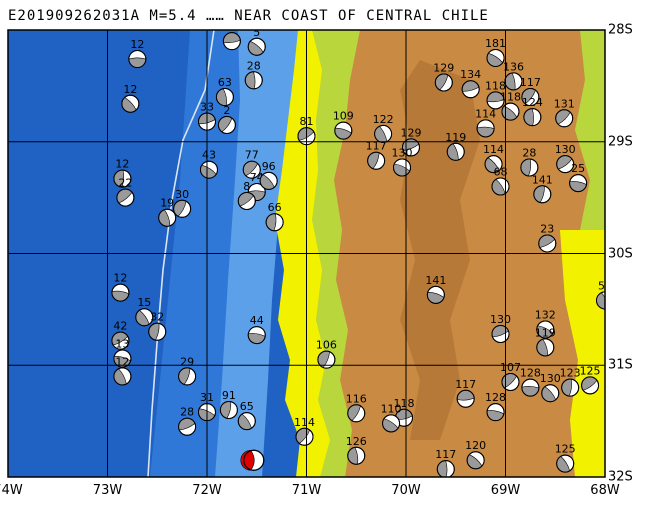 This screenshot has height=507, width=650. Describe the element at coordinates (232, 26) in the screenshot. I see `event-depth-label: 15` at that location.